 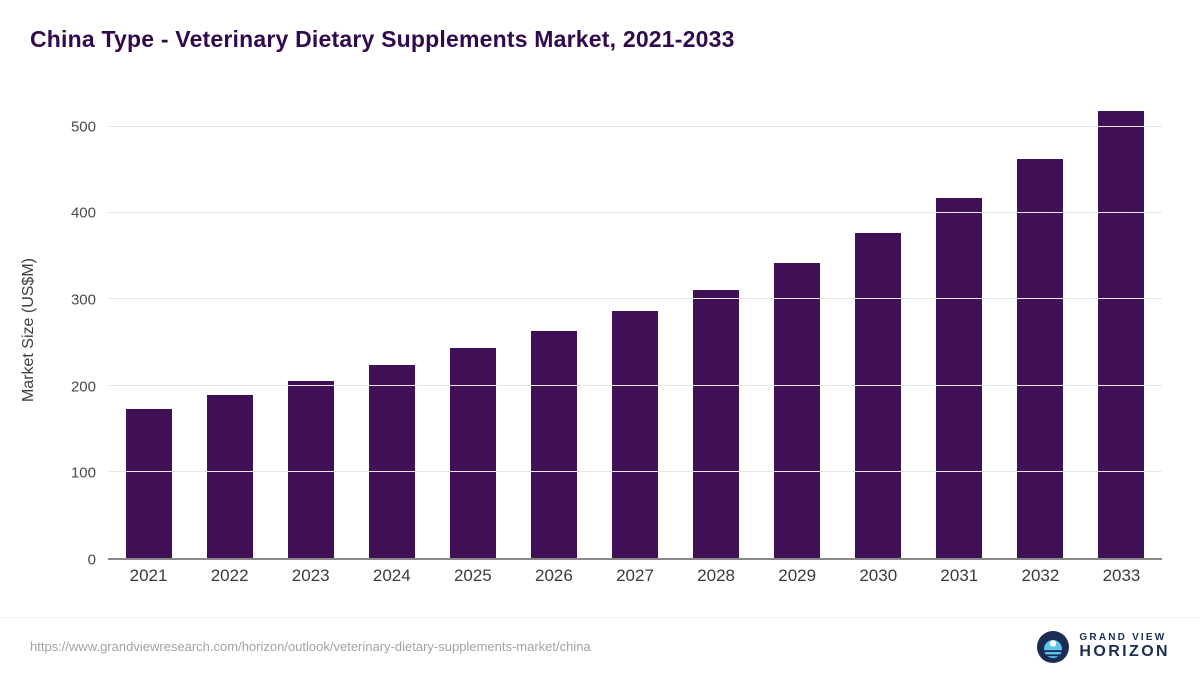 What do you see at coordinates (959, 575) in the screenshot?
I see `x-tick-label-2031: 2031` at bounding box center [959, 575].